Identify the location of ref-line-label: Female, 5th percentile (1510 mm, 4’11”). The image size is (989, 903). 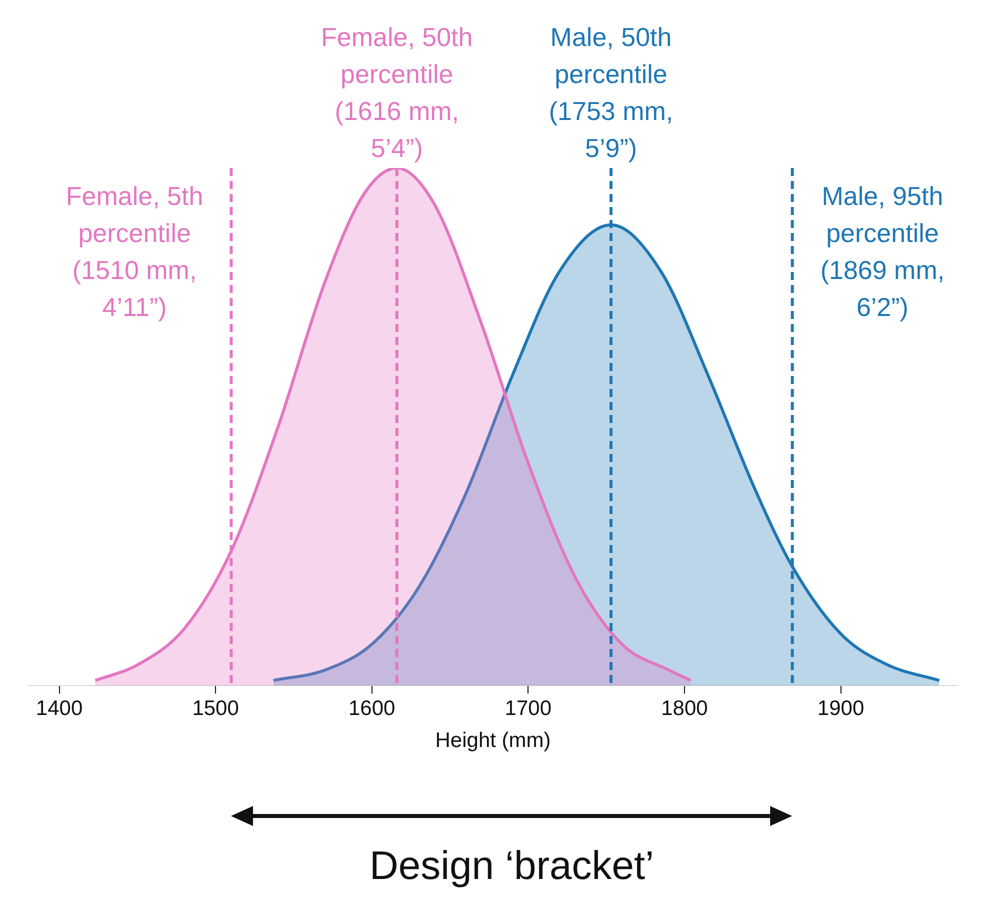
(135, 251).